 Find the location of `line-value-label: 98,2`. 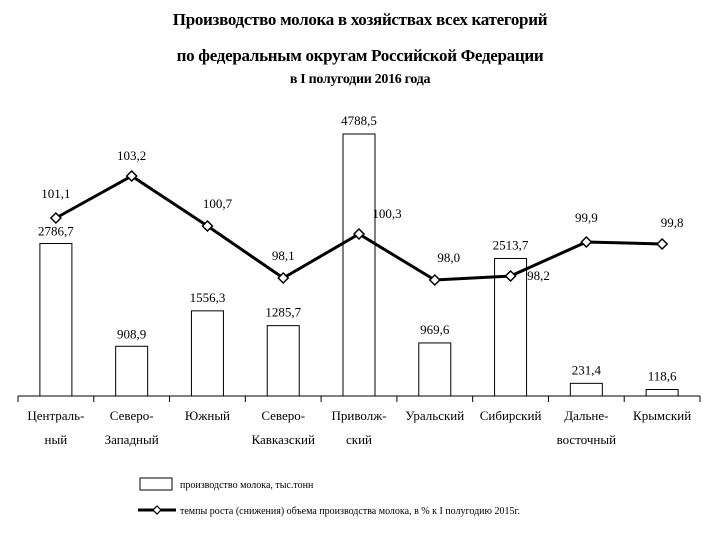

line-value-label: 98,2 is located at coordinates (538, 275).